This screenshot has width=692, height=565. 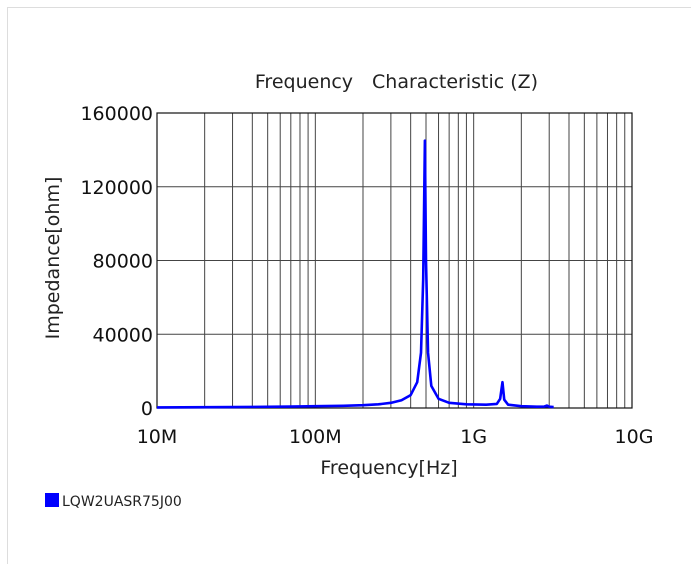 What do you see at coordinates (147, 409) in the screenshot?
I see `y-tick-label: 0` at bounding box center [147, 409].